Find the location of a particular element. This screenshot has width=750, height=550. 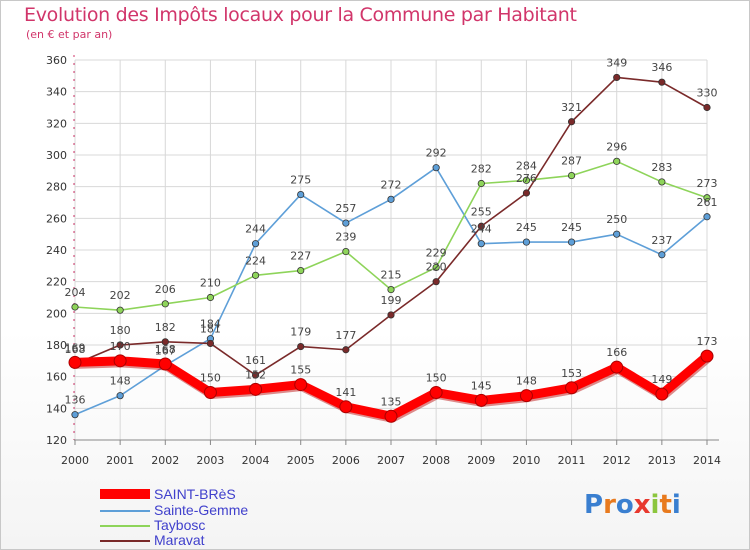

data-label-sainte-gemme: 184 is located at coordinates (210, 324).